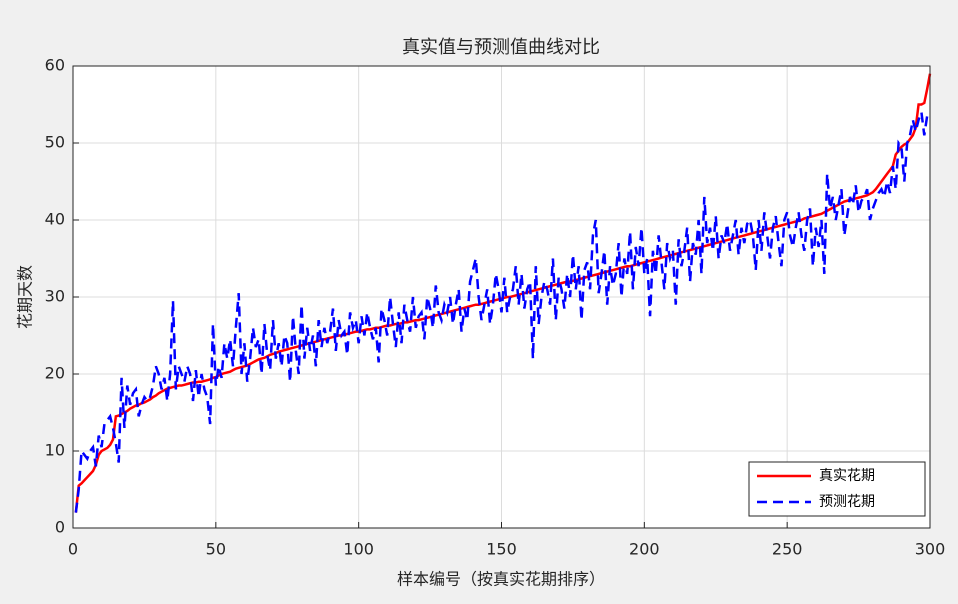  I want to click on x-tick-label: 200, so click(644, 549).